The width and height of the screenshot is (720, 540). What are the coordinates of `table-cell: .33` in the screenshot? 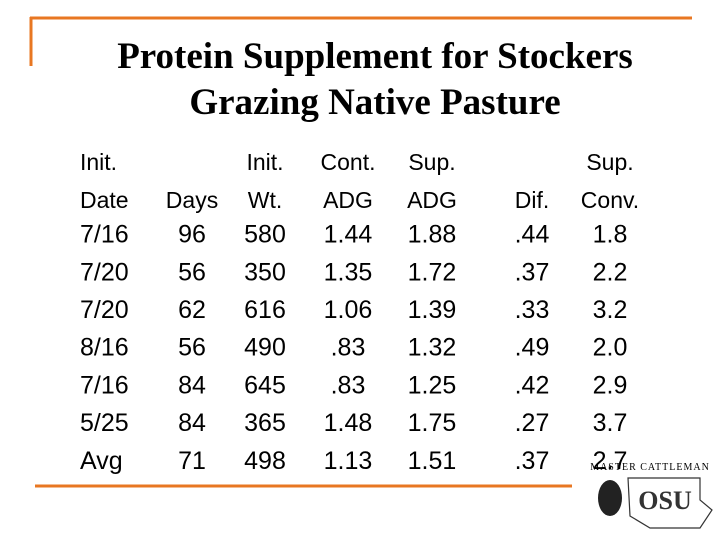 It's located at (532, 310).